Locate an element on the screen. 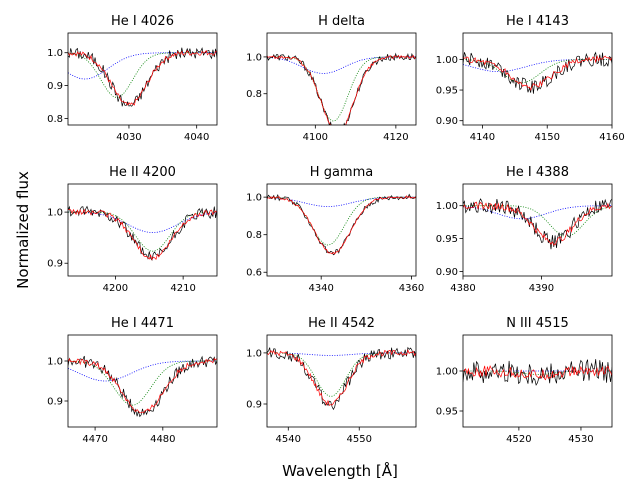 This screenshot has width=640, height=480. plot-frame-h-delta is located at coordinates (341, 79).